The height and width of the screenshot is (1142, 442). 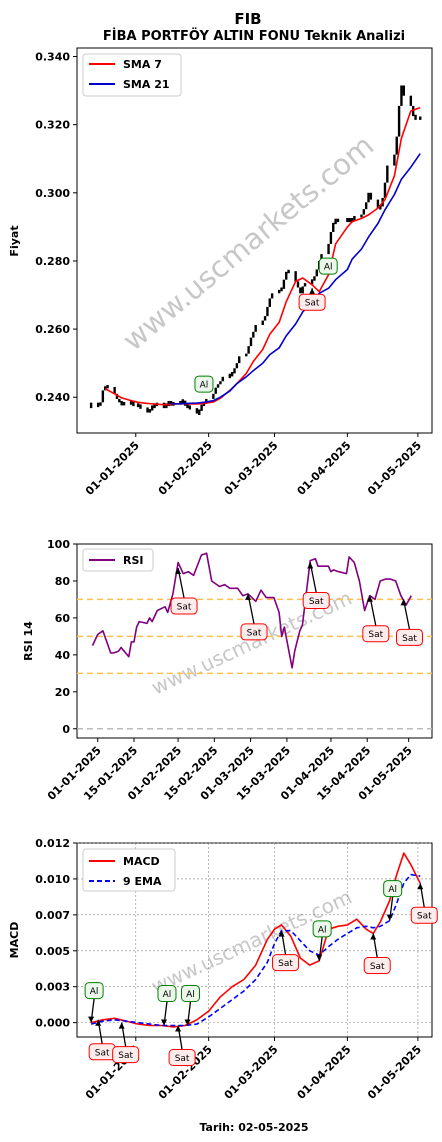 I want to click on y-tick-label: 0.007, so click(x=52, y=915).